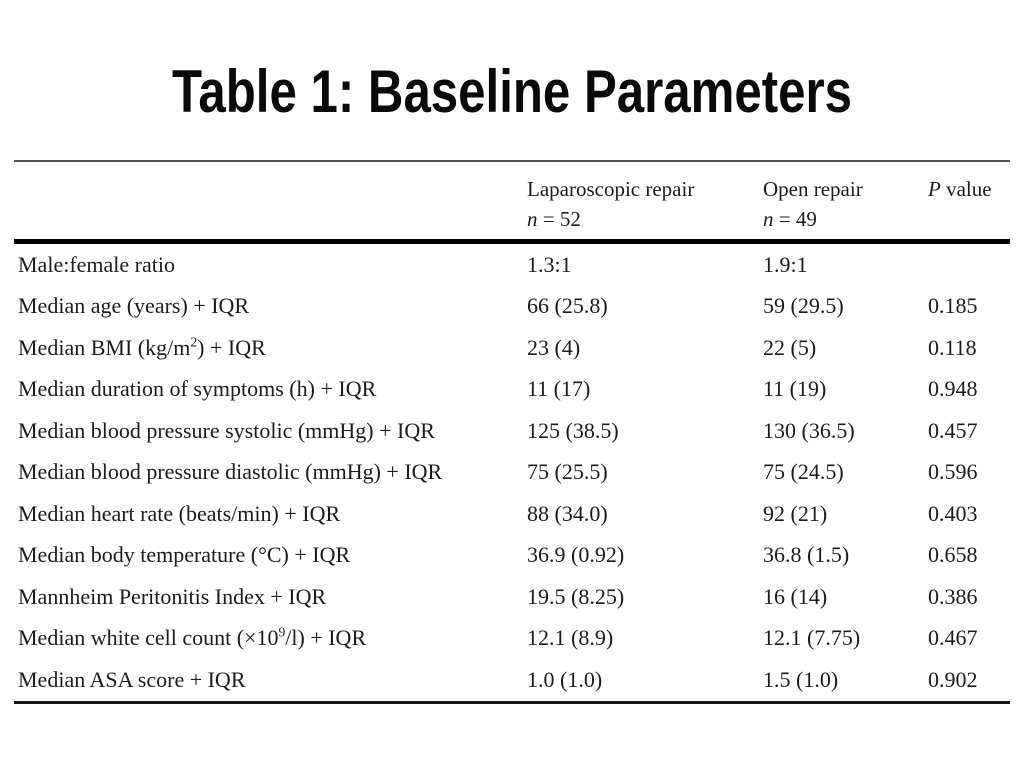 The width and height of the screenshot is (1024, 768). Describe the element at coordinates (953, 638) in the screenshot. I see `p-value: 0.467` at that location.